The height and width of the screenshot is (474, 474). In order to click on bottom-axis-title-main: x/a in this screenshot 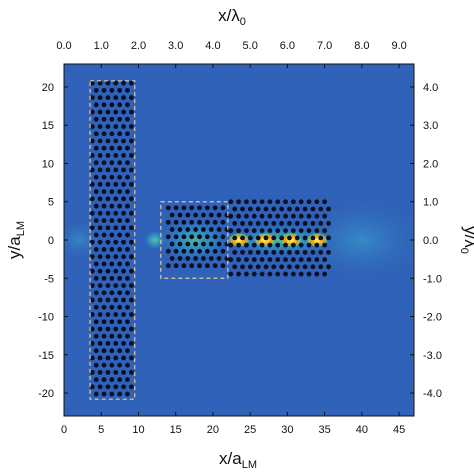, I will do `click(230, 458)`.